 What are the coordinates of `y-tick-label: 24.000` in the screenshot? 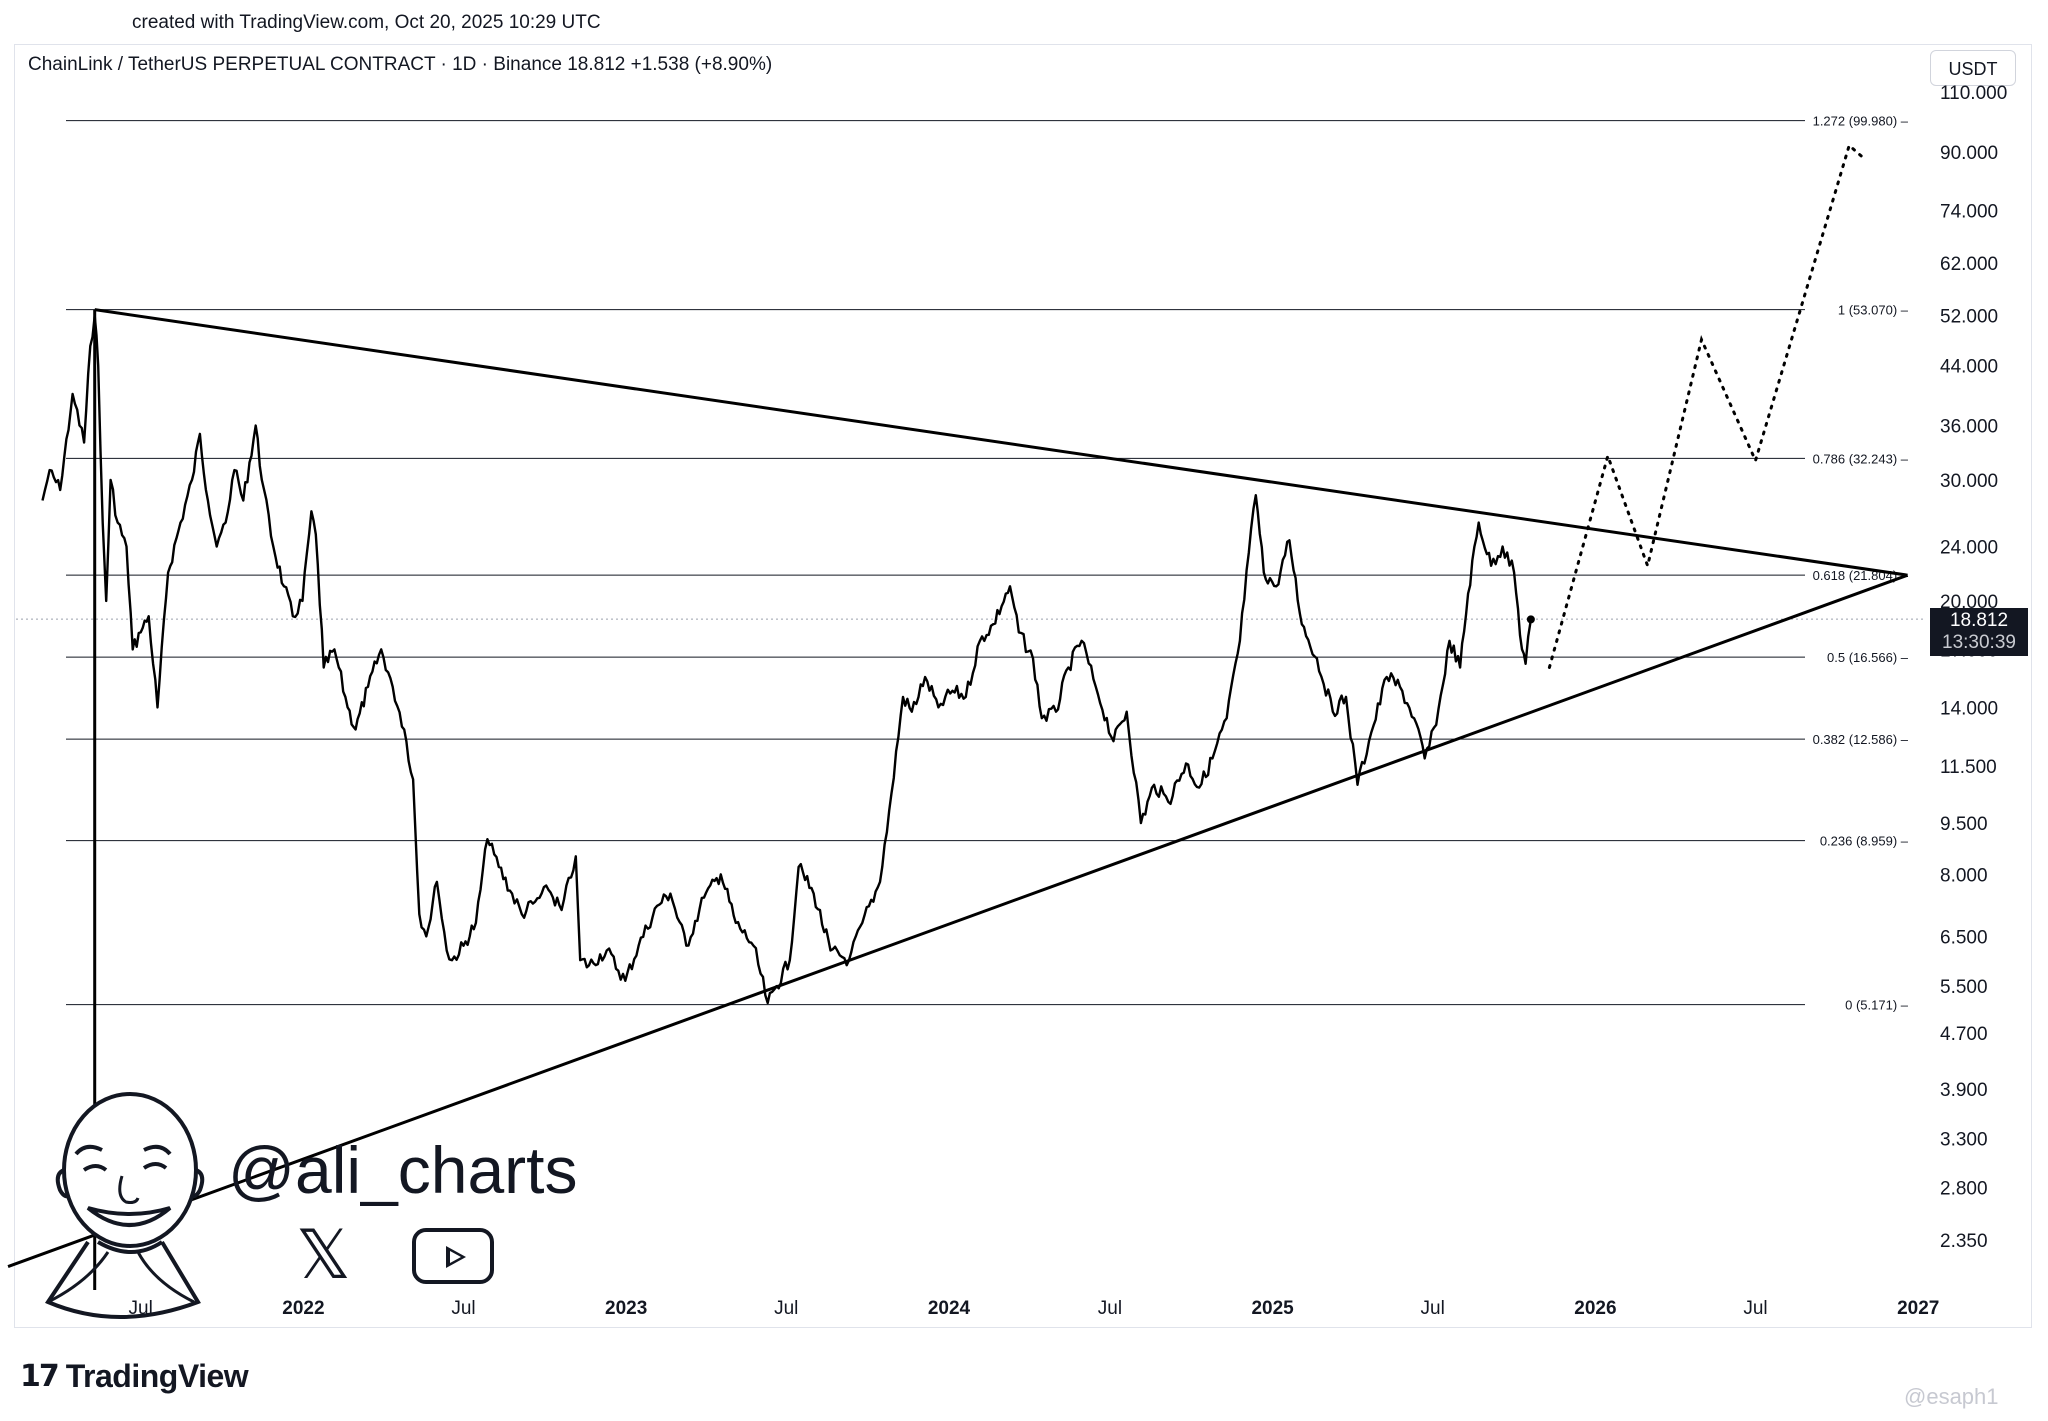 It's located at (1969, 547).